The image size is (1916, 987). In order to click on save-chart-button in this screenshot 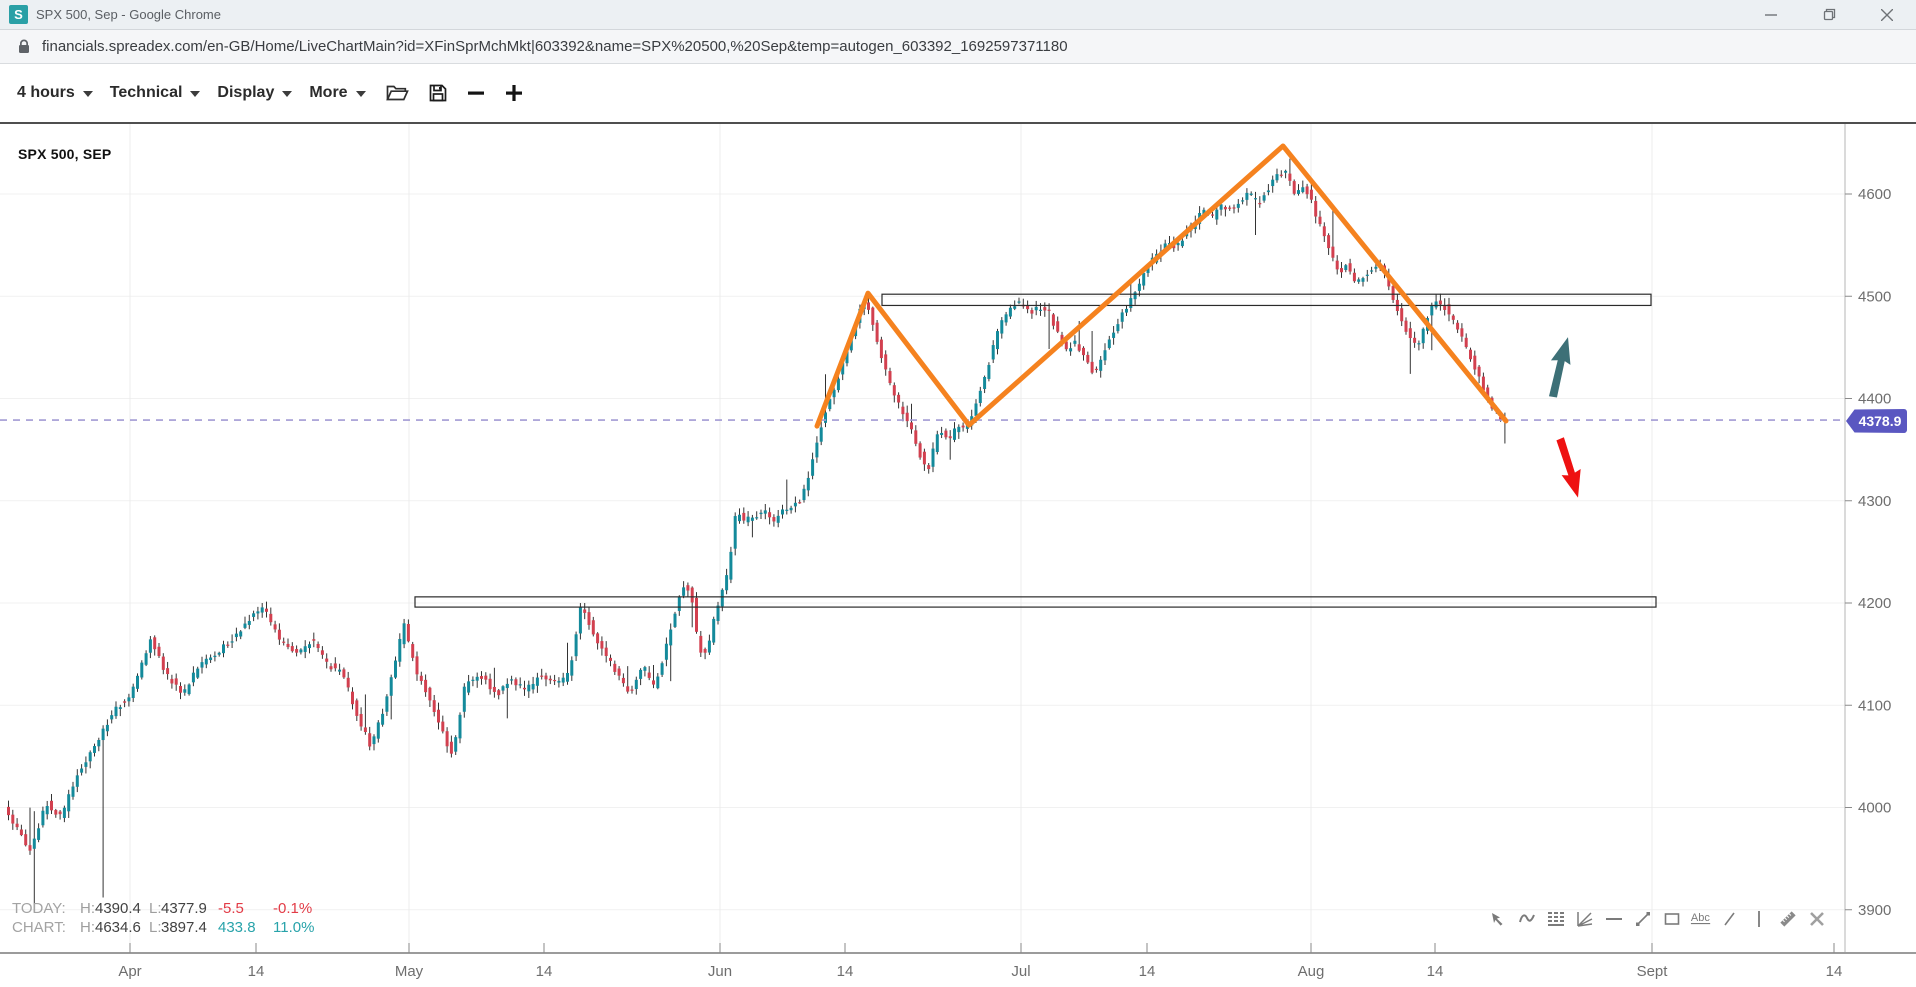, I will do `click(438, 93)`.